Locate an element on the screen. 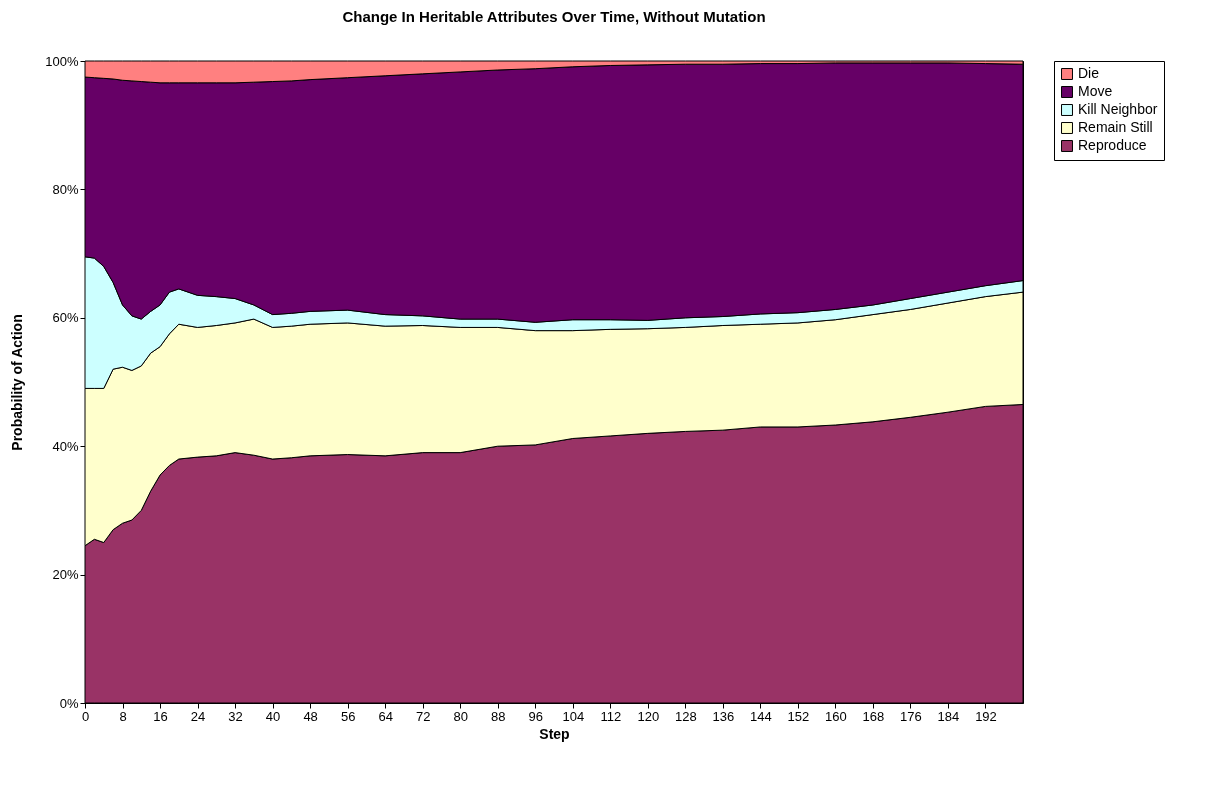  x-tick-label: 8 is located at coordinates (123, 716).